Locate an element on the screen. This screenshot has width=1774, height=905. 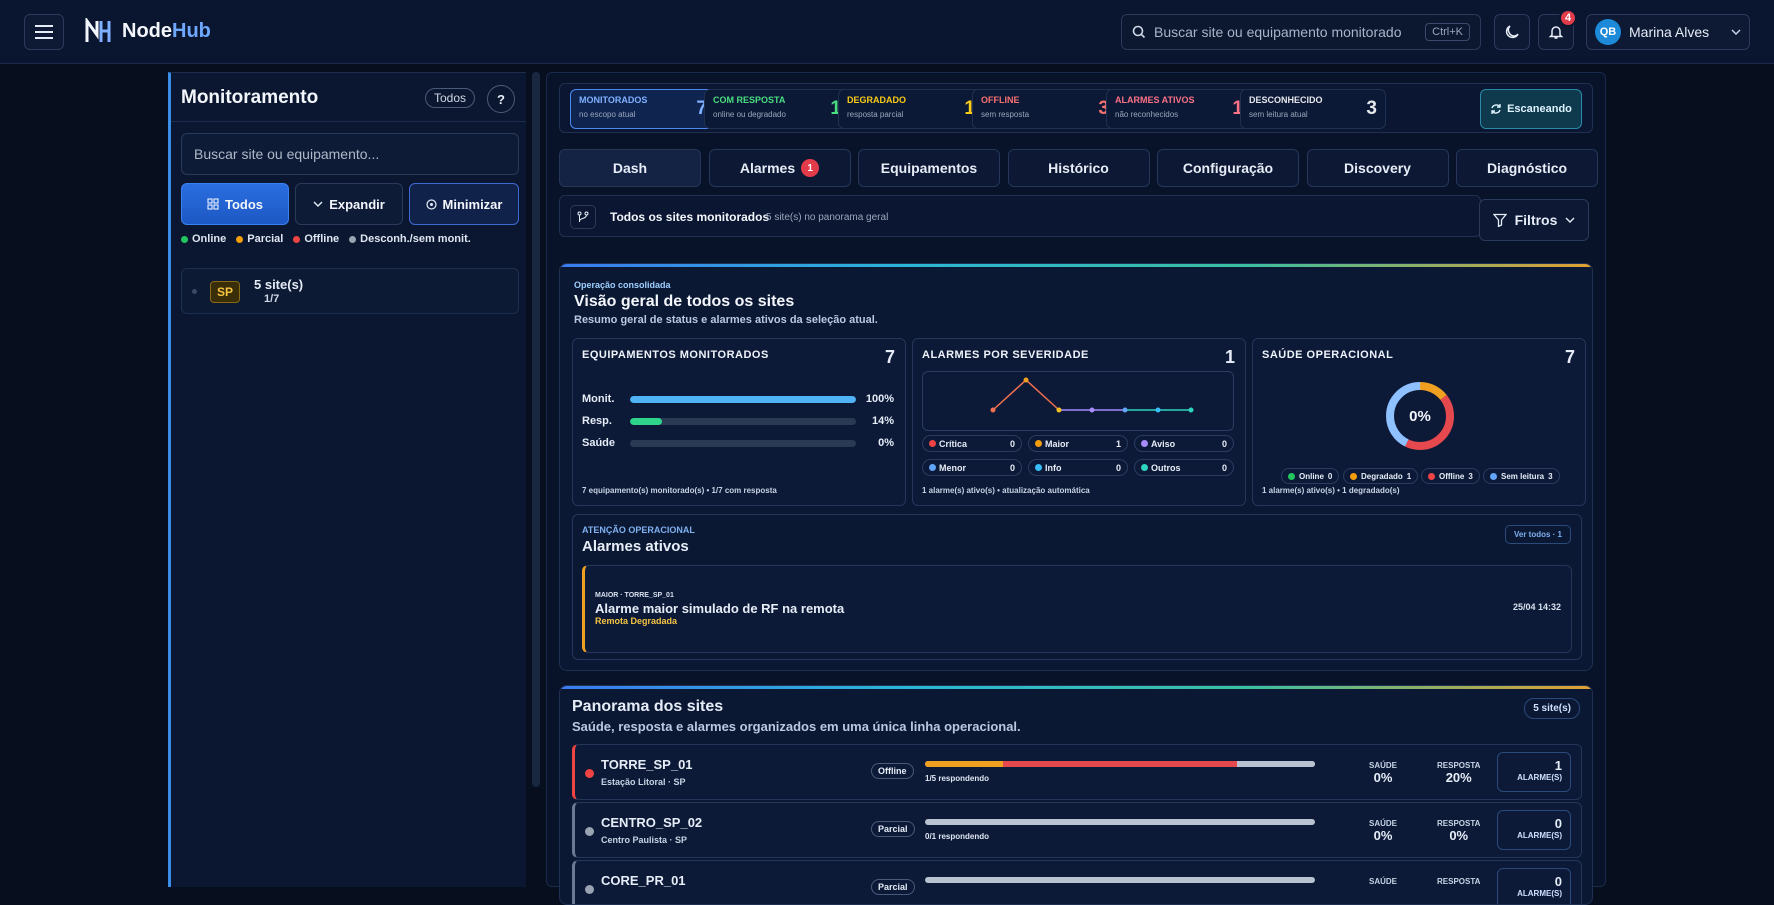
severity-chip: Menor 0 is located at coordinates (972, 467).